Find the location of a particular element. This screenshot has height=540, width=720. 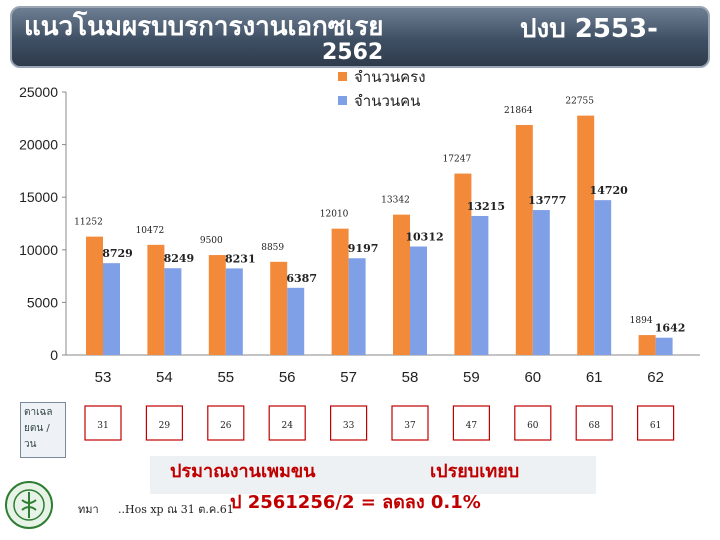

daily-average-label: ตาเฉล ยตน / วน is located at coordinates (43, 430).